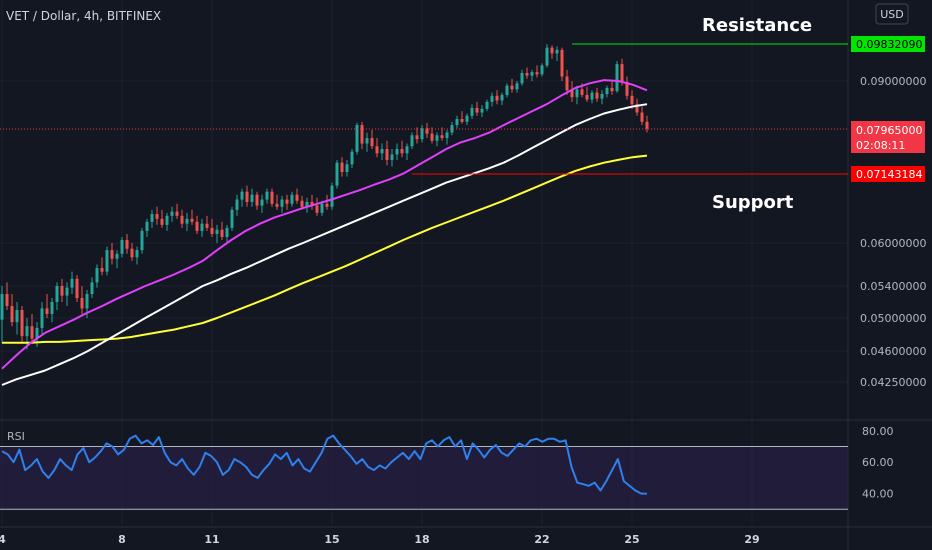 This screenshot has width=932, height=550. What do you see at coordinates (893, 351) in the screenshot?
I see `price-tick-label: 0.04600000` at bounding box center [893, 351].